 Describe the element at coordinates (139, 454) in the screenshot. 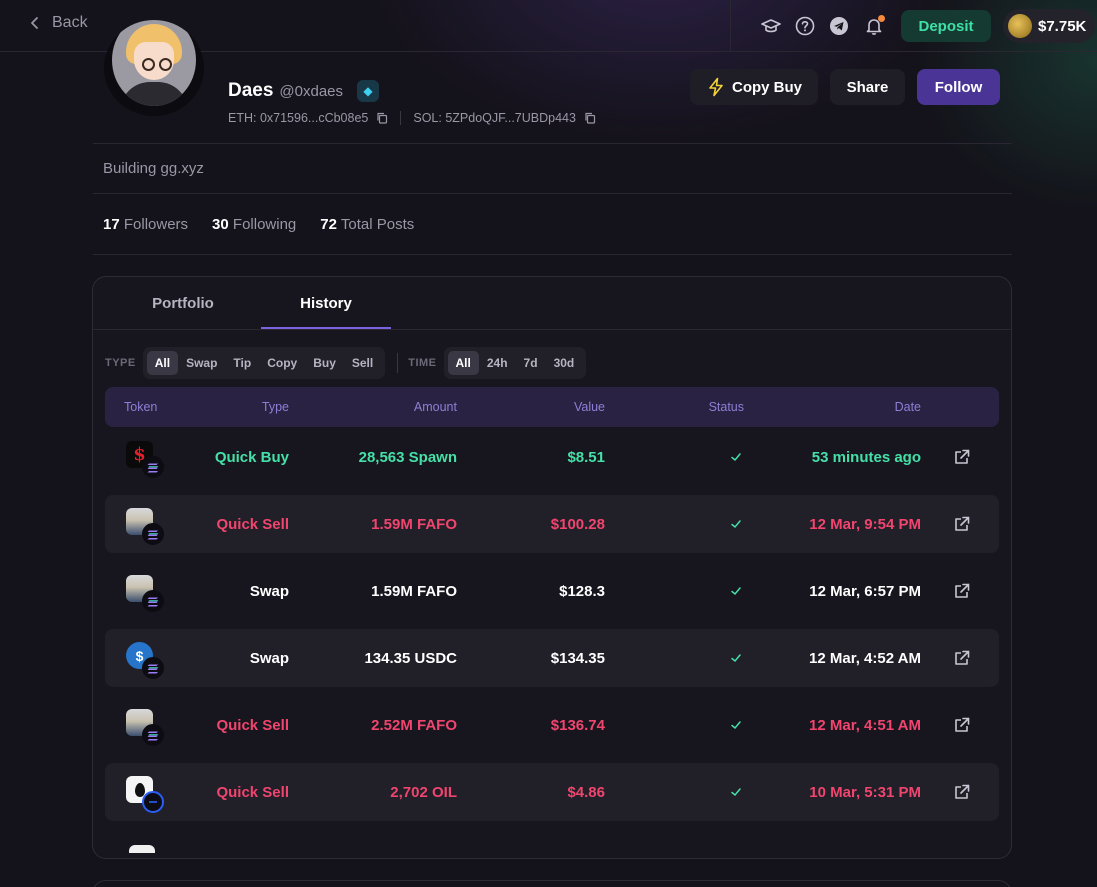

I see `spawn-token-icon: $` at that location.